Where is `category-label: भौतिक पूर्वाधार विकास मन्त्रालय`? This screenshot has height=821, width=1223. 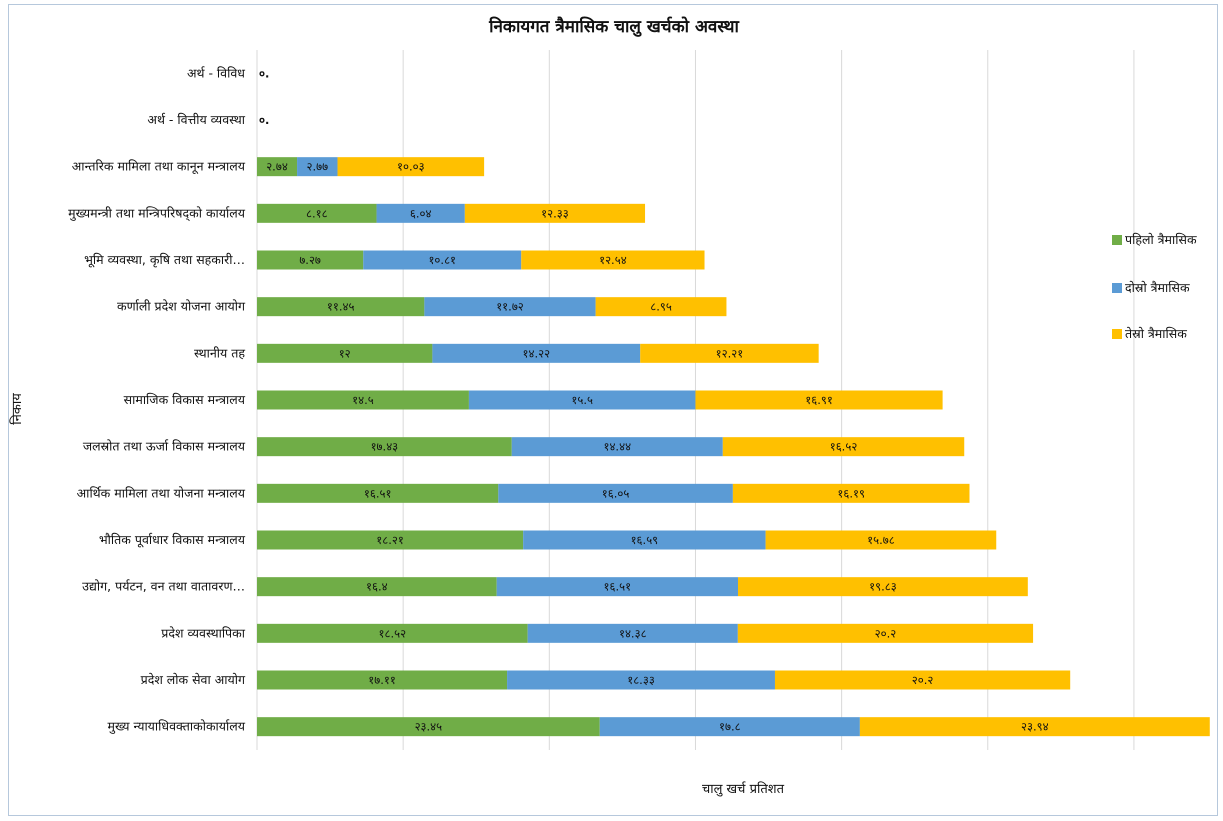
category-label: भौतिक पूर्वाधार विकास मन्त्रालय is located at coordinates (172, 540).